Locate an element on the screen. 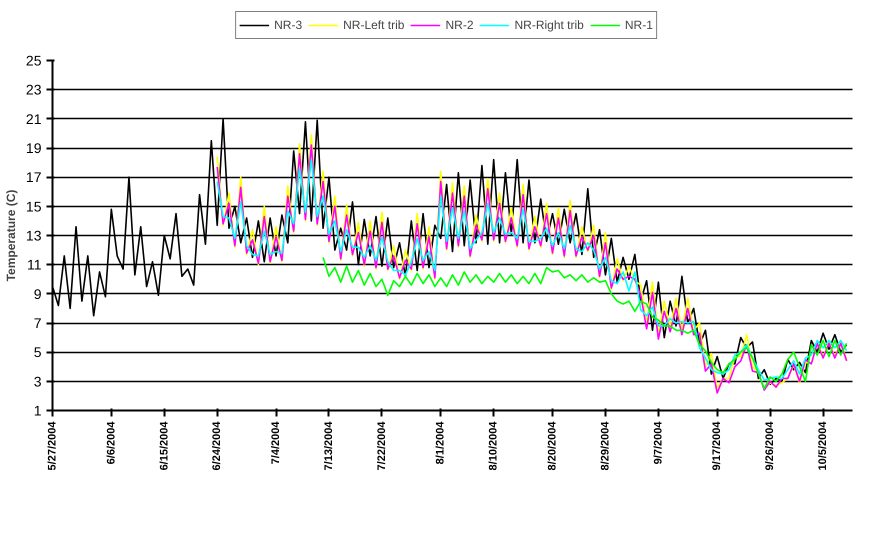 This screenshot has height=541, width=883. y-tick-label: 13 is located at coordinates (34, 236).